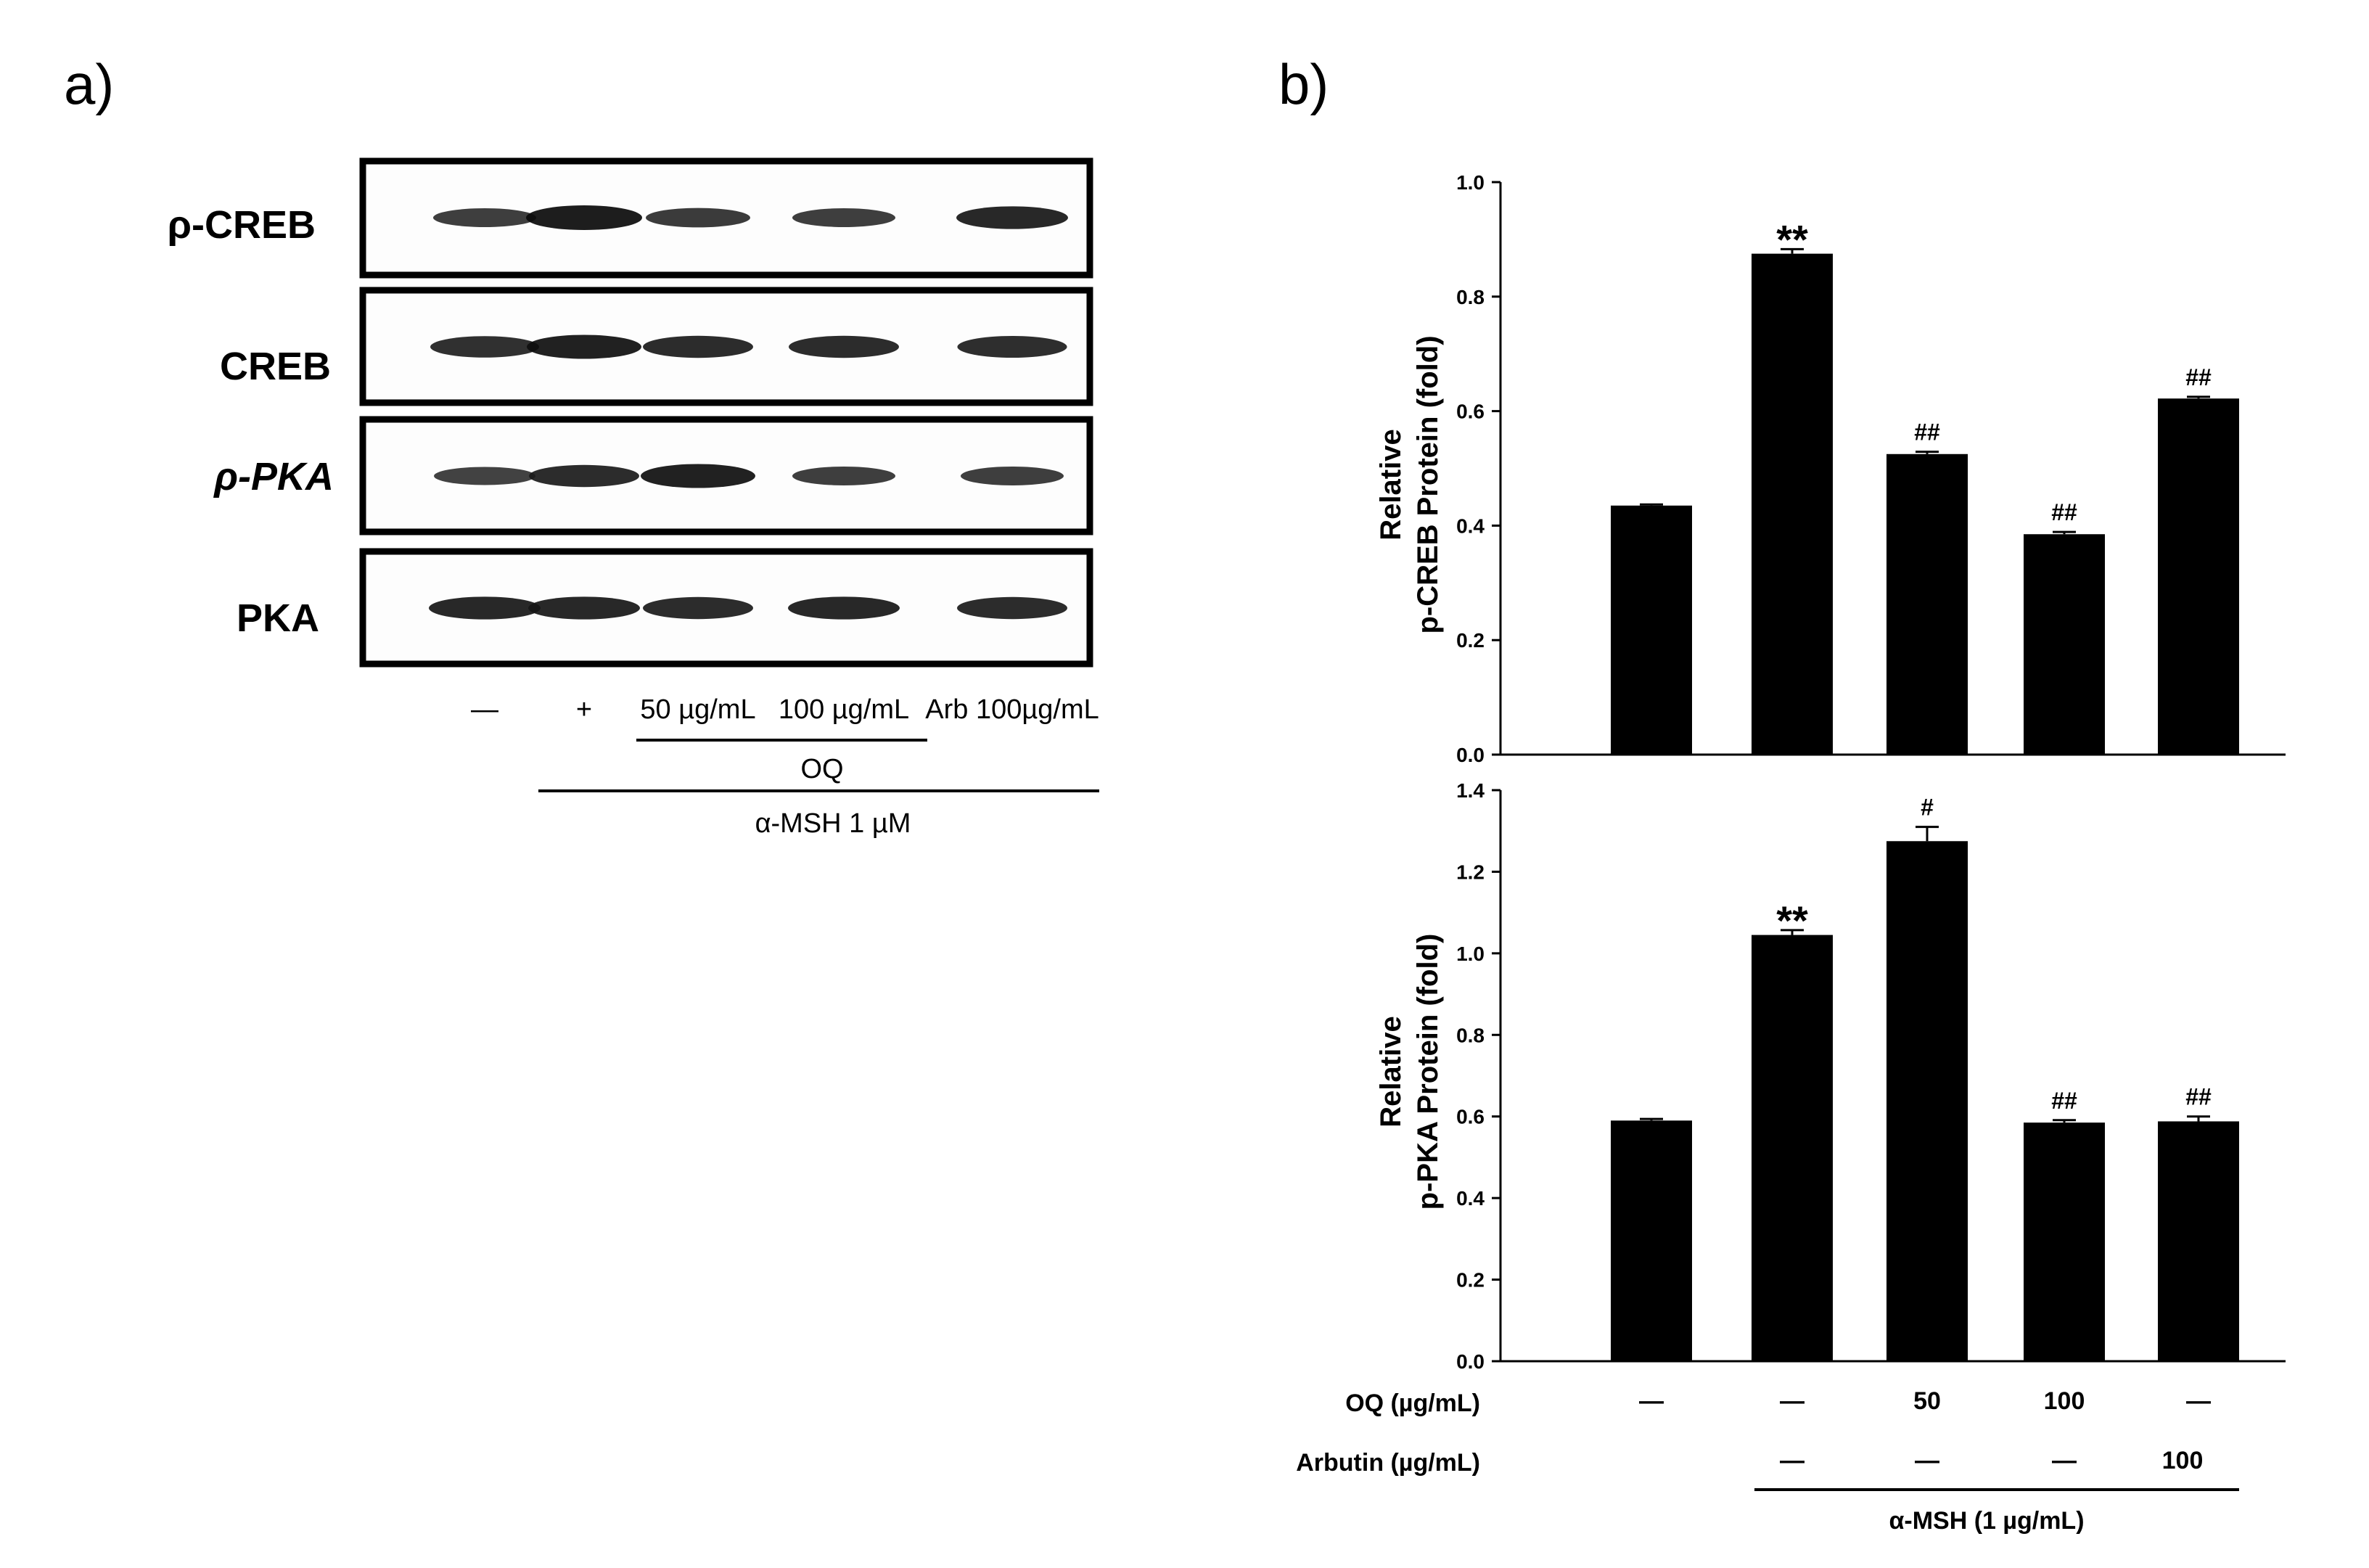  What do you see at coordinates (1928, 808) in the screenshot?
I see `significance-label: #` at bounding box center [1928, 808].